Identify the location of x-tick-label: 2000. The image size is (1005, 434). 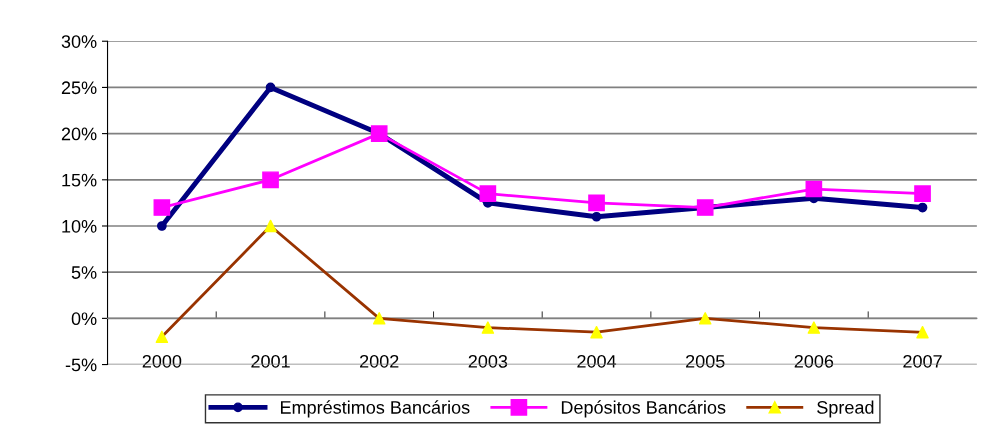
(162, 361).